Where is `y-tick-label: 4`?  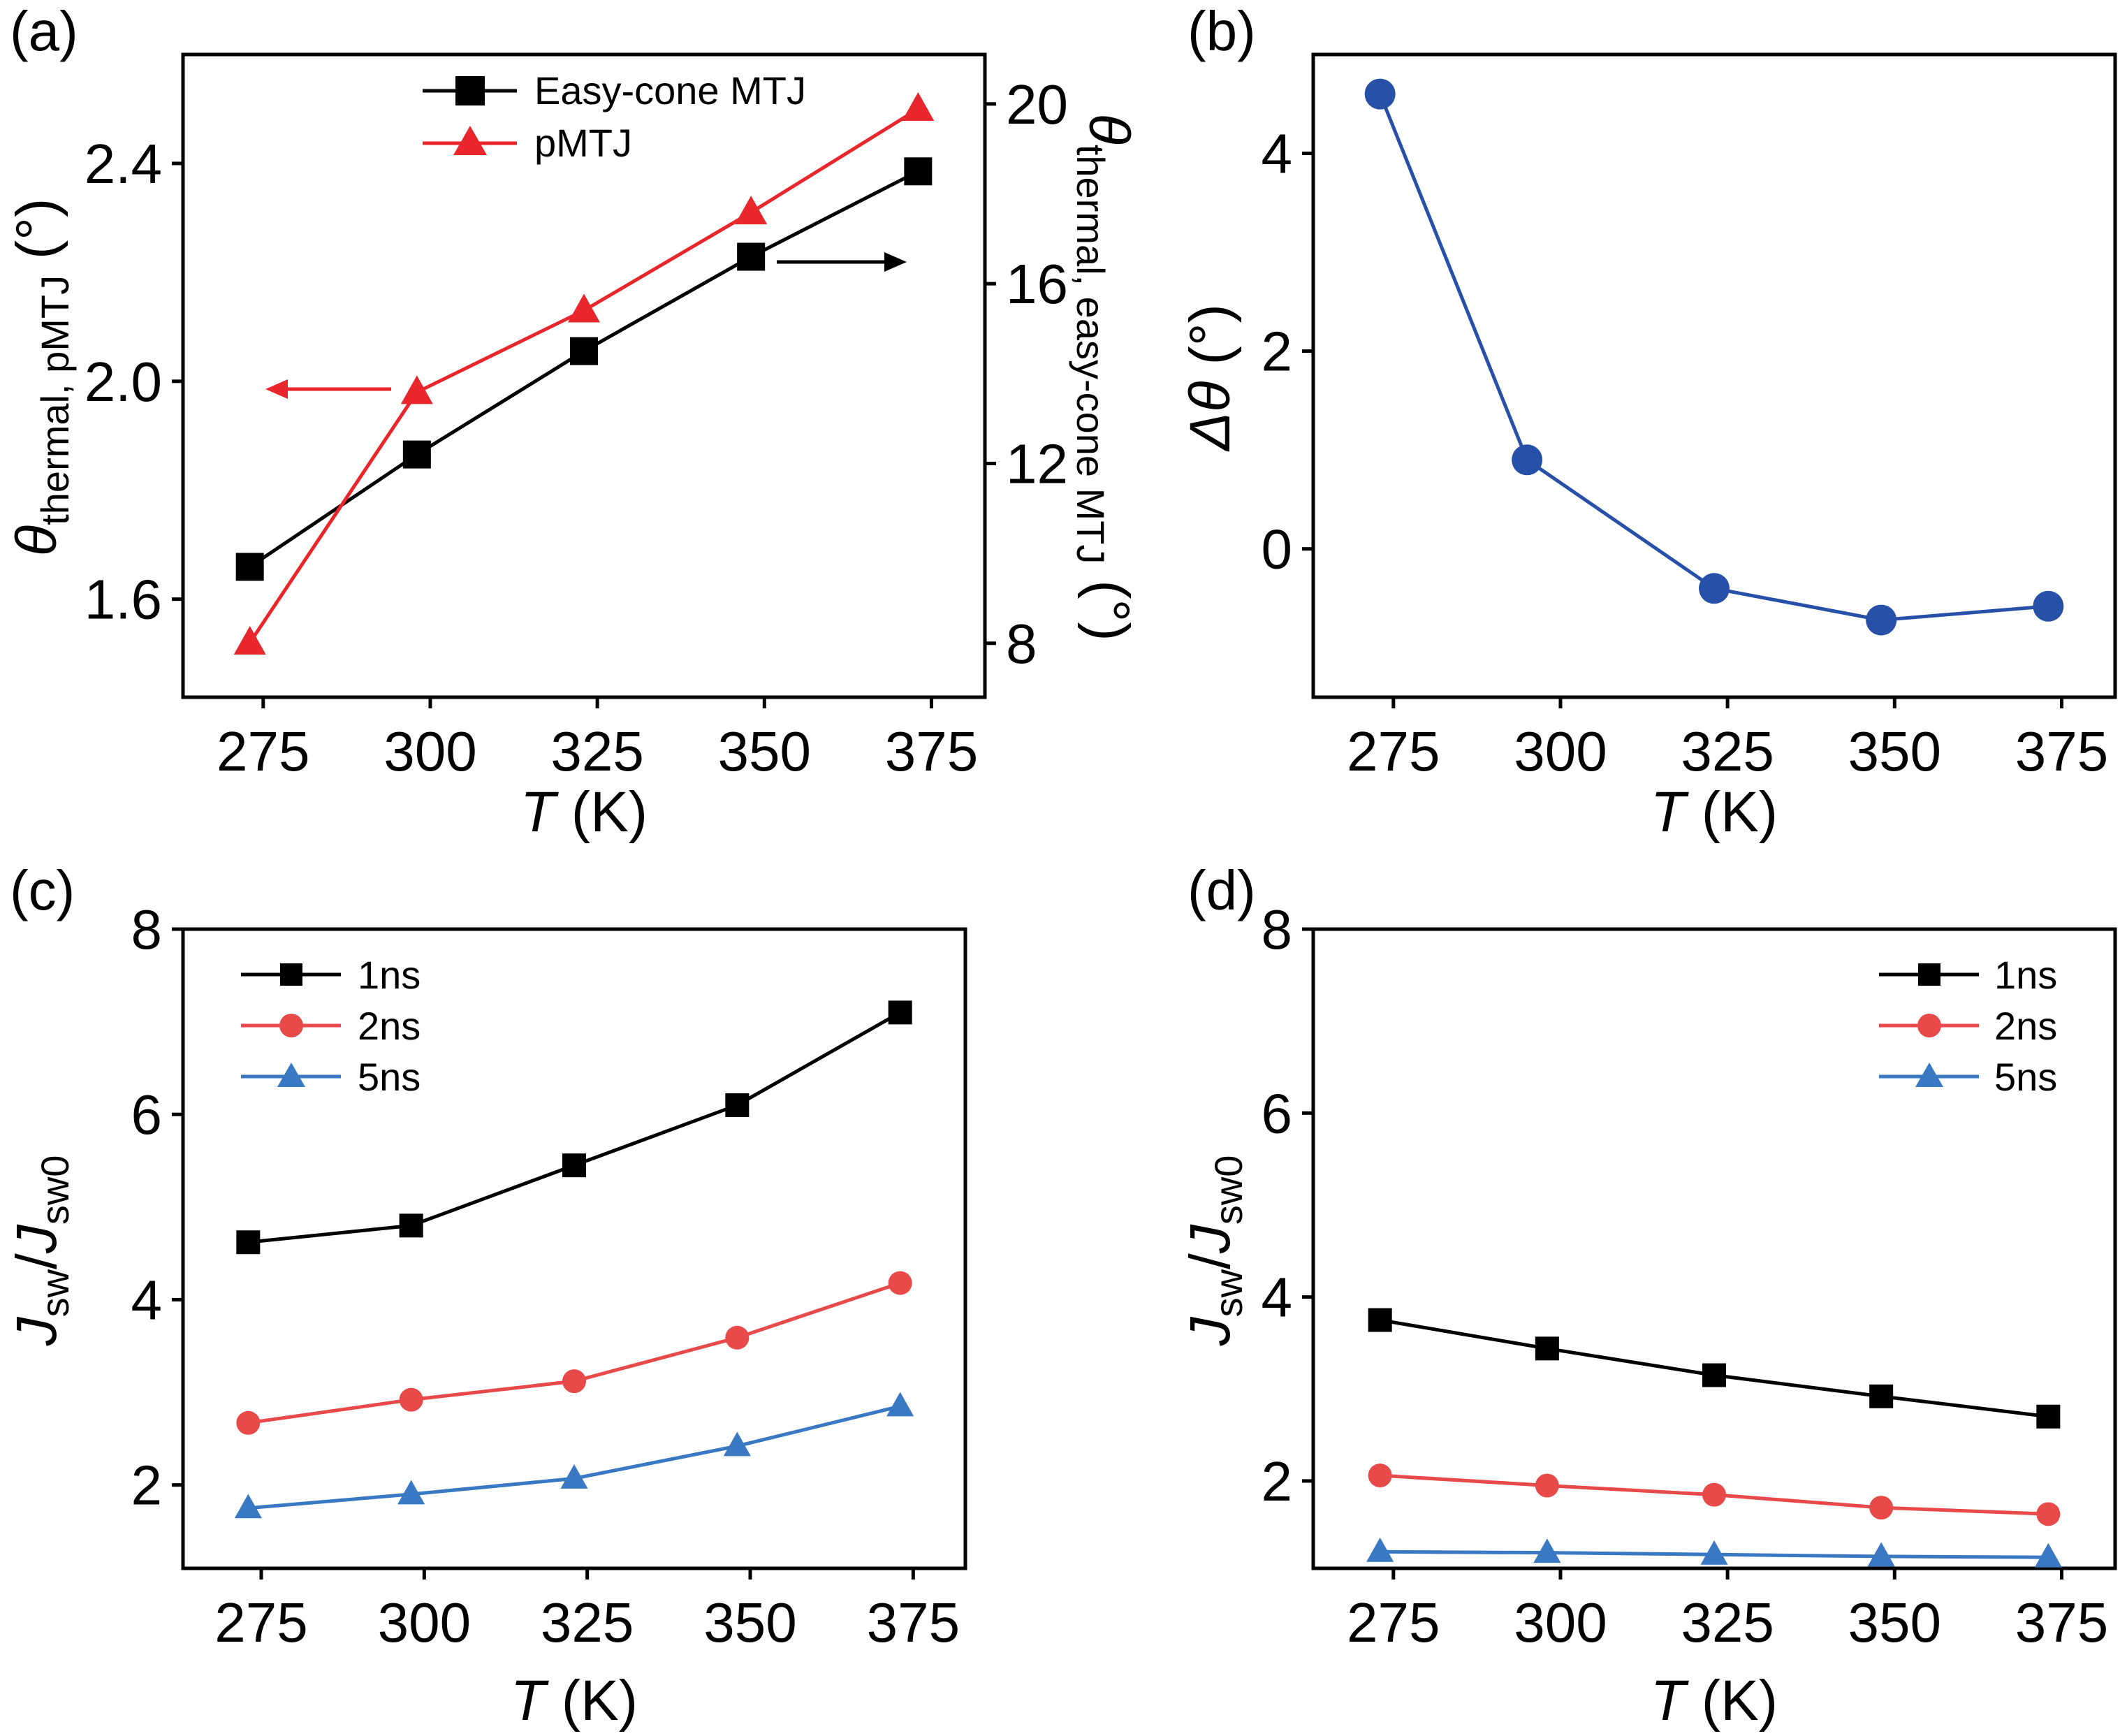
y-tick-label: 4 is located at coordinates (1277, 154).